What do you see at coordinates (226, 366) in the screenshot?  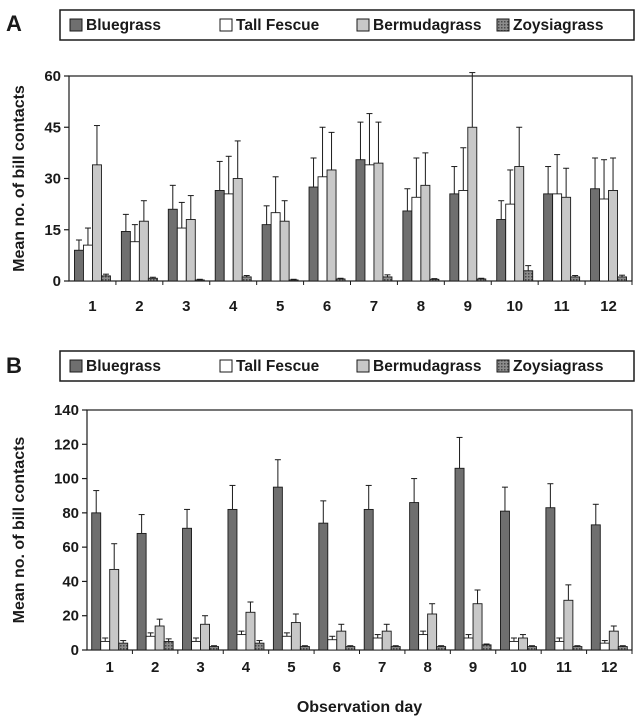 I see `legend-swatch-tall-fescue` at bounding box center [226, 366].